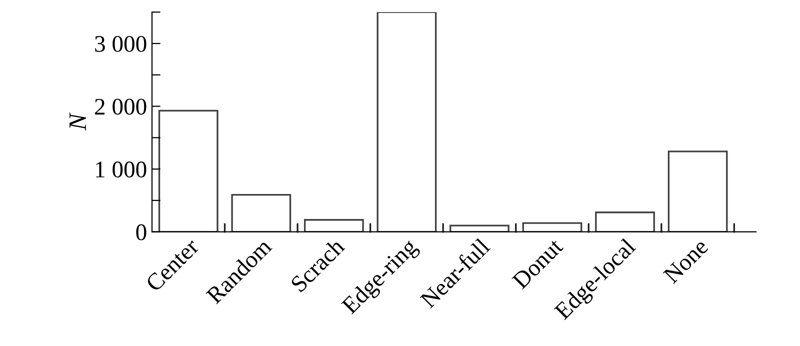 This screenshot has height=346, width=800. Describe the element at coordinates (120, 44) in the screenshot. I see `y-tick-label: 3 000` at that location.